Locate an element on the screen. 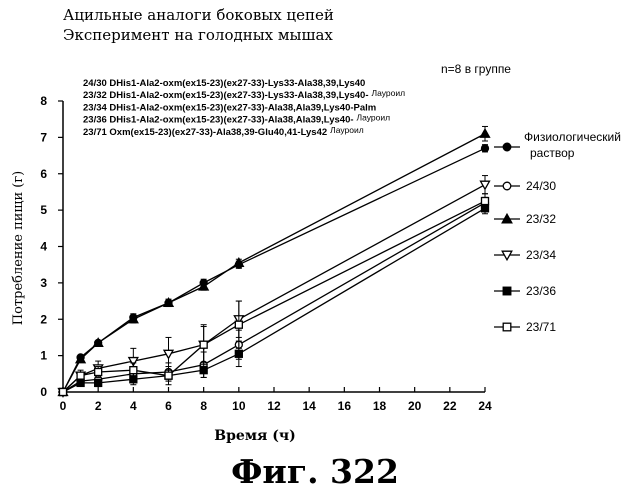  x-tick-label: 18 is located at coordinates (380, 406).